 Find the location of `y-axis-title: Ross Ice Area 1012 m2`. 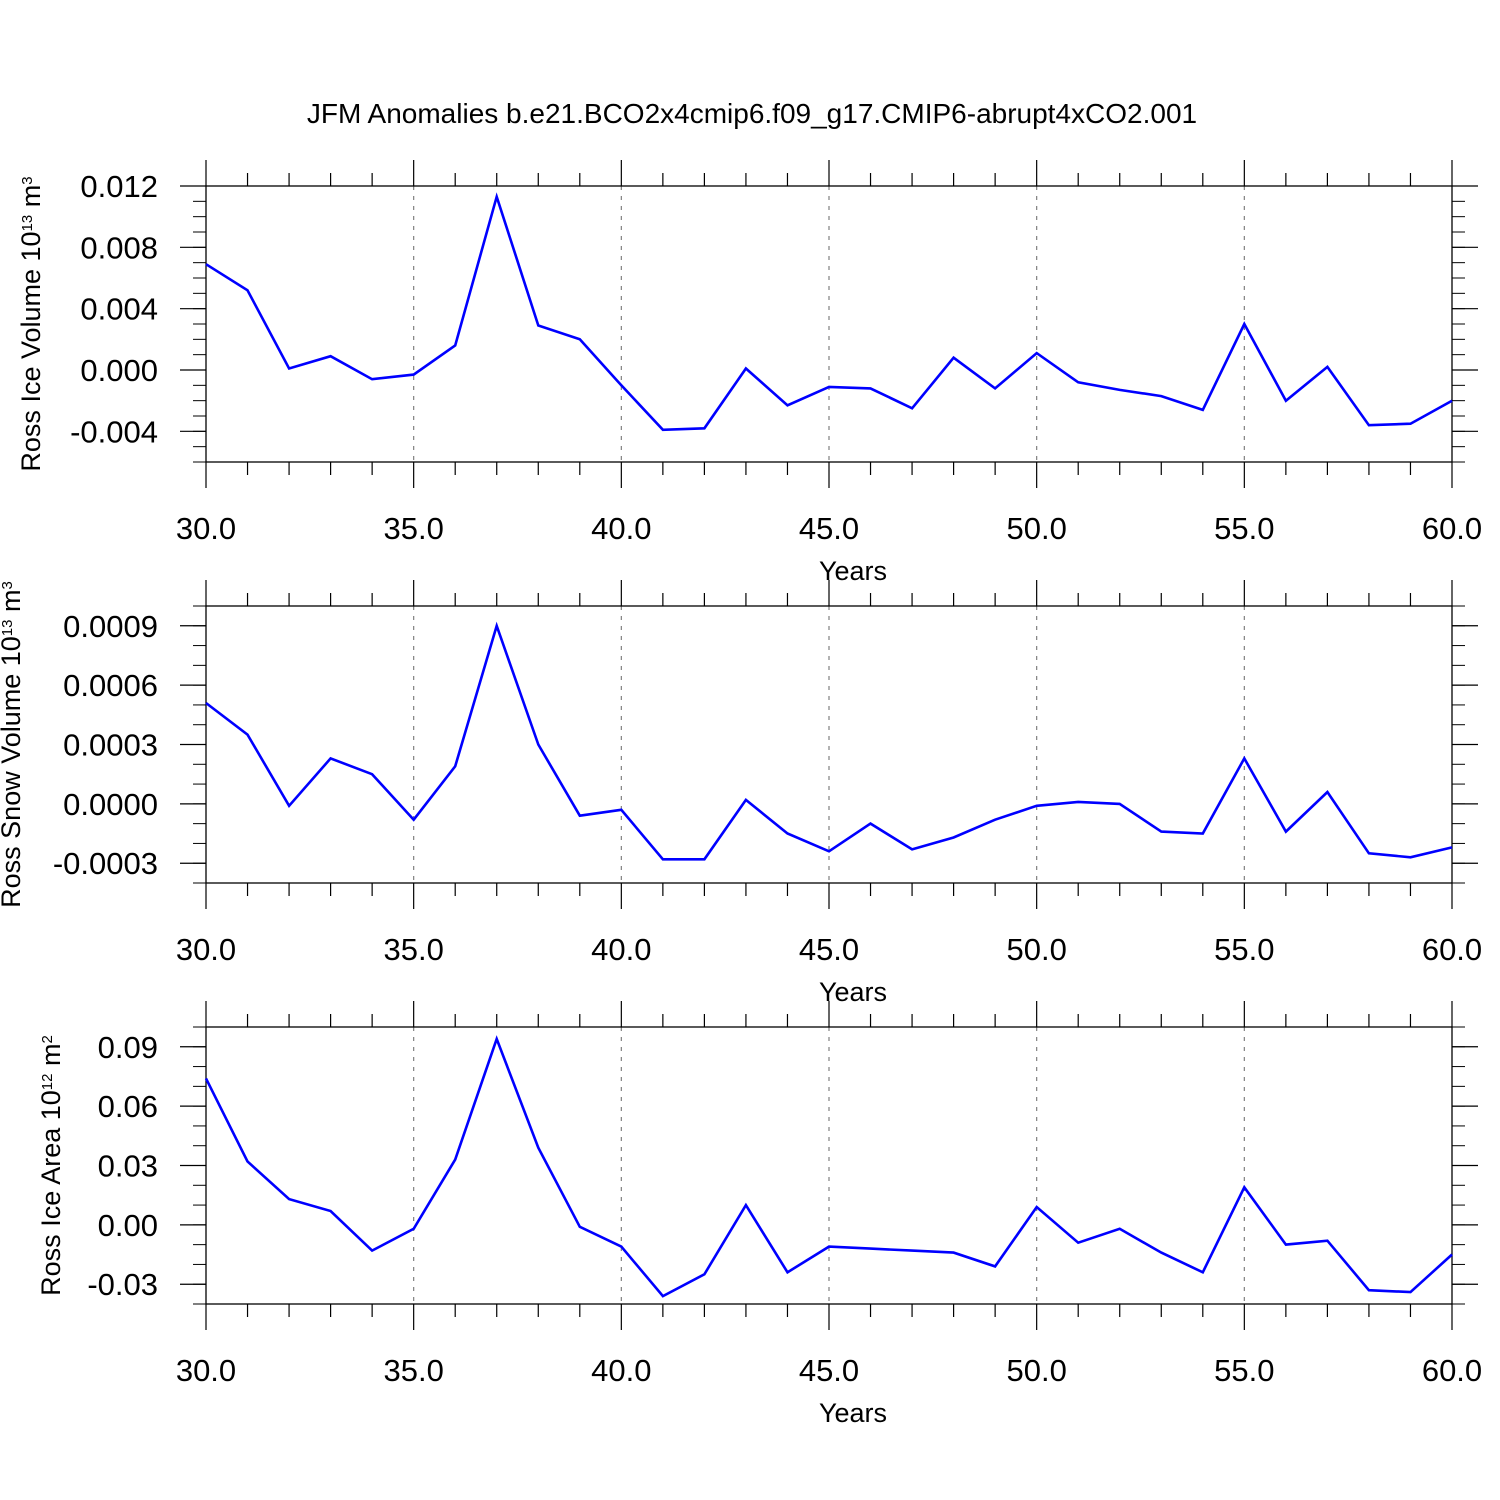

y-axis-title: Ross Ice Area 1012 m2 is located at coordinates (51, 1165).